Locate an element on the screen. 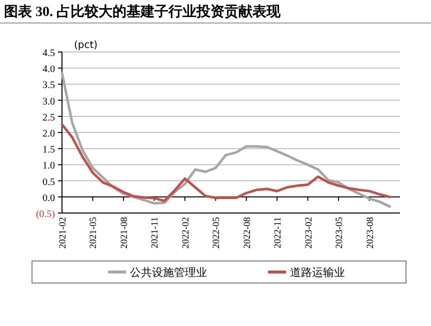 This screenshot has width=431, height=326. legend-label: 公共设施管理业 is located at coordinates (168, 272).